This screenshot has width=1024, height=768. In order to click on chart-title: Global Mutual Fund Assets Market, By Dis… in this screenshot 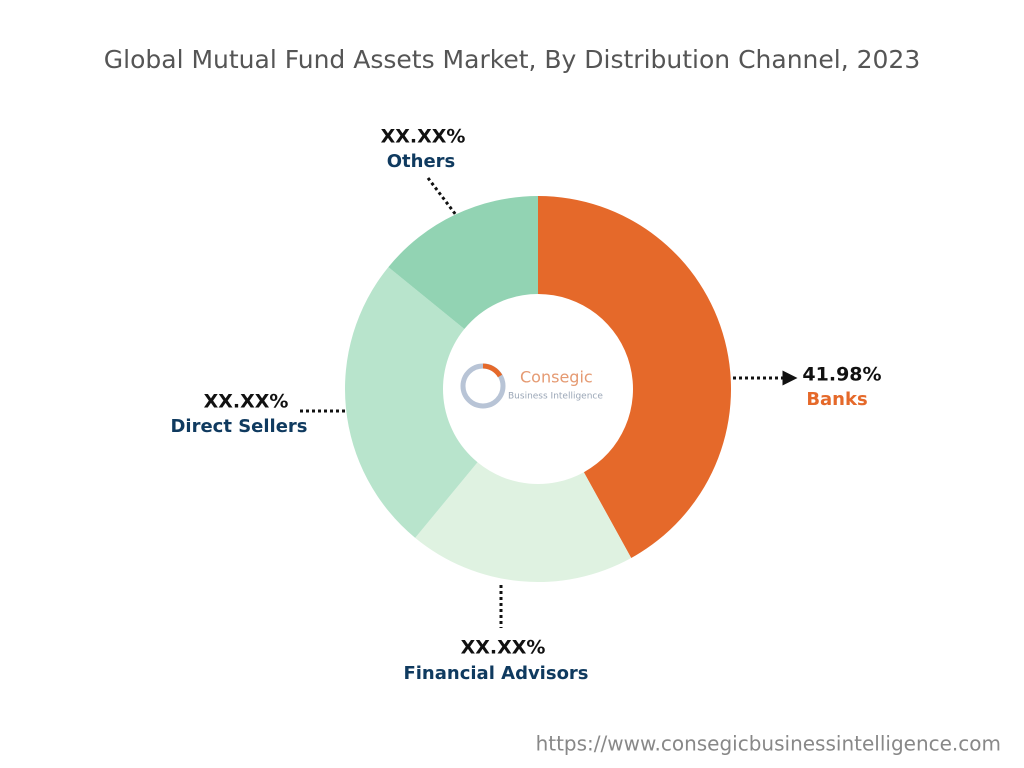, I will do `click(512, 59)`.